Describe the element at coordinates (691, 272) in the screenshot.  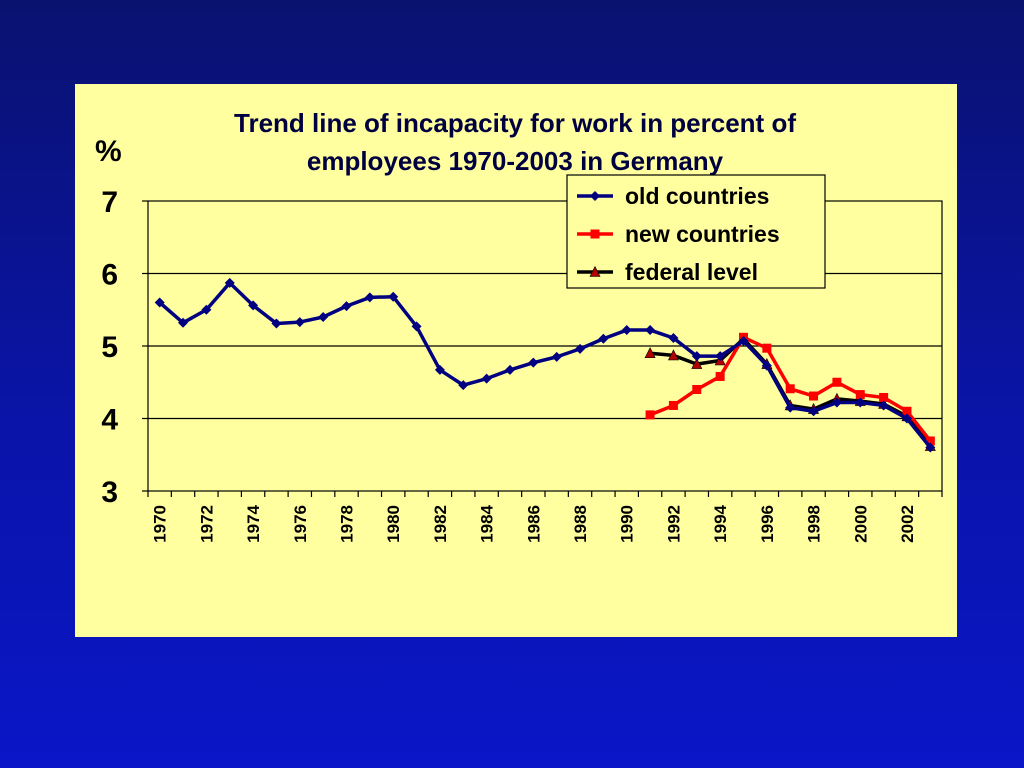
I see `legend-label: federal level` at that location.